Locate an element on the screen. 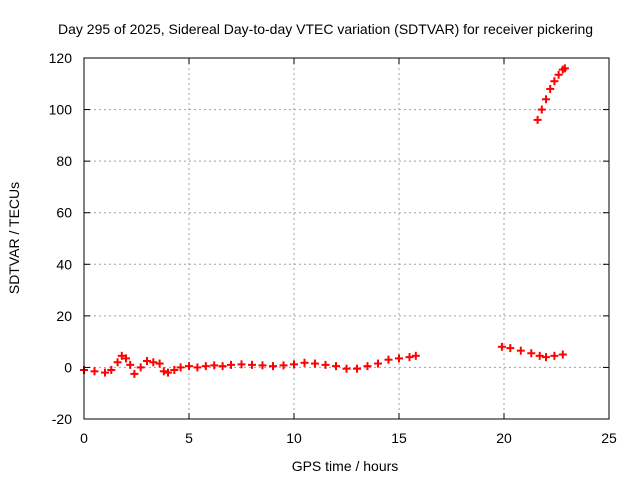 The height and width of the screenshot is (480, 640). y-tick-label: 100 is located at coordinates (61, 110).